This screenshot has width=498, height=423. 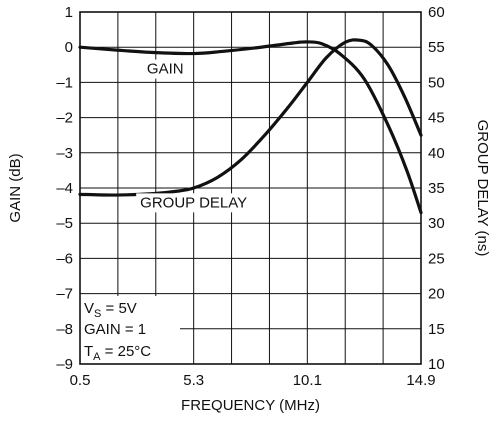 I want to click on y-right-tick-label: 45, so click(x=436, y=118).